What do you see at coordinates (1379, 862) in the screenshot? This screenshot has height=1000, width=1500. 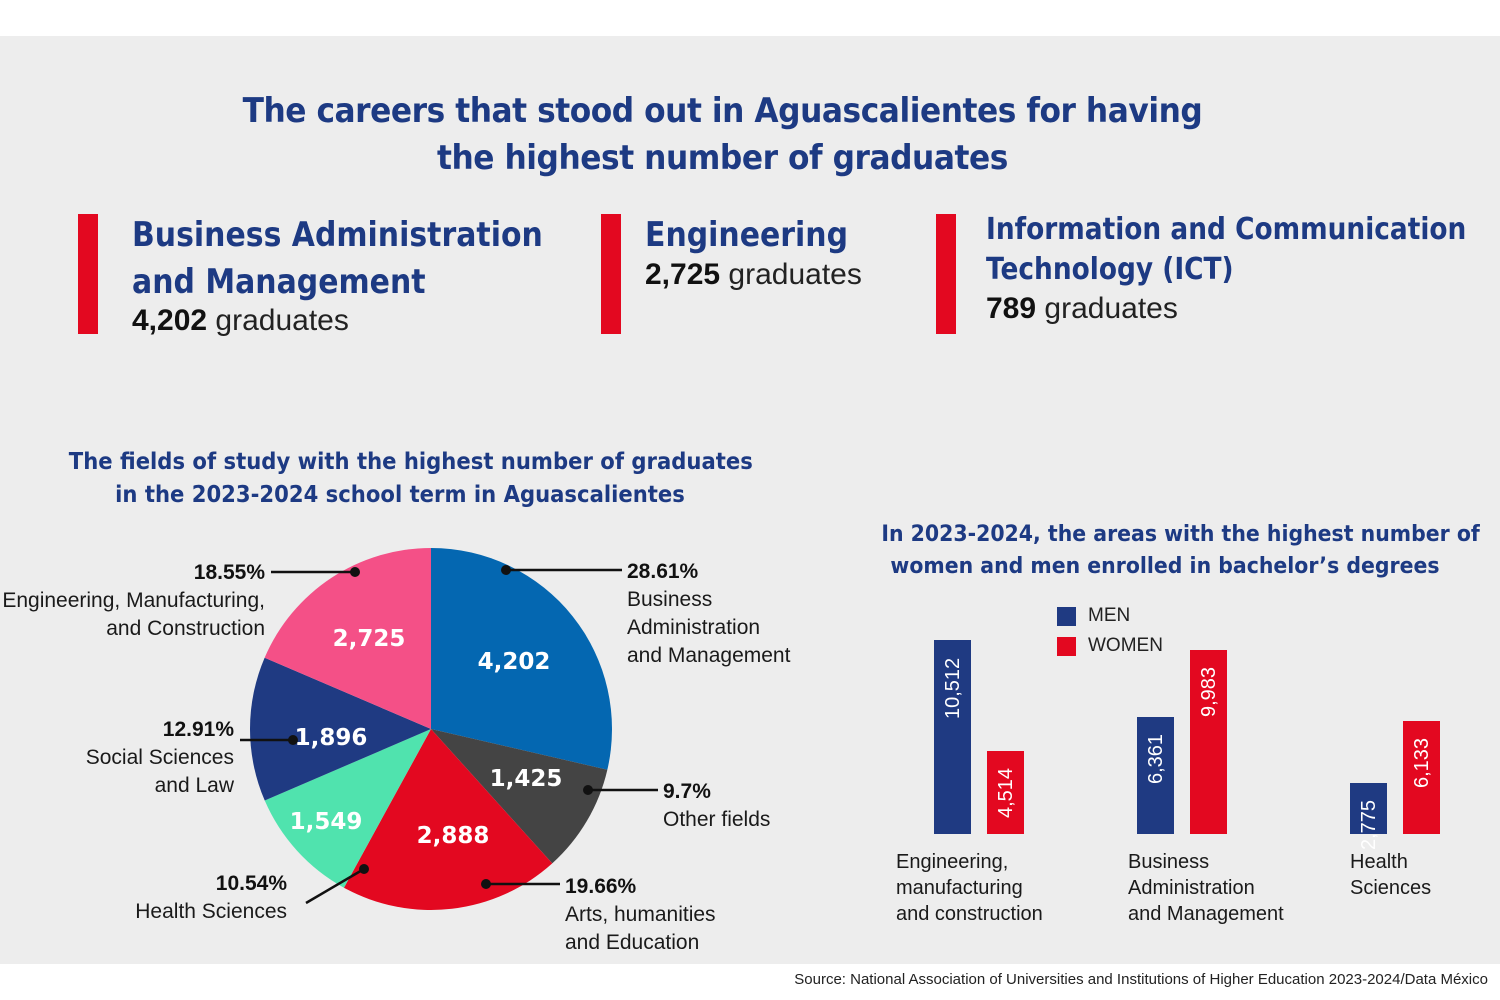 I see `category-line: Health` at bounding box center [1379, 862].